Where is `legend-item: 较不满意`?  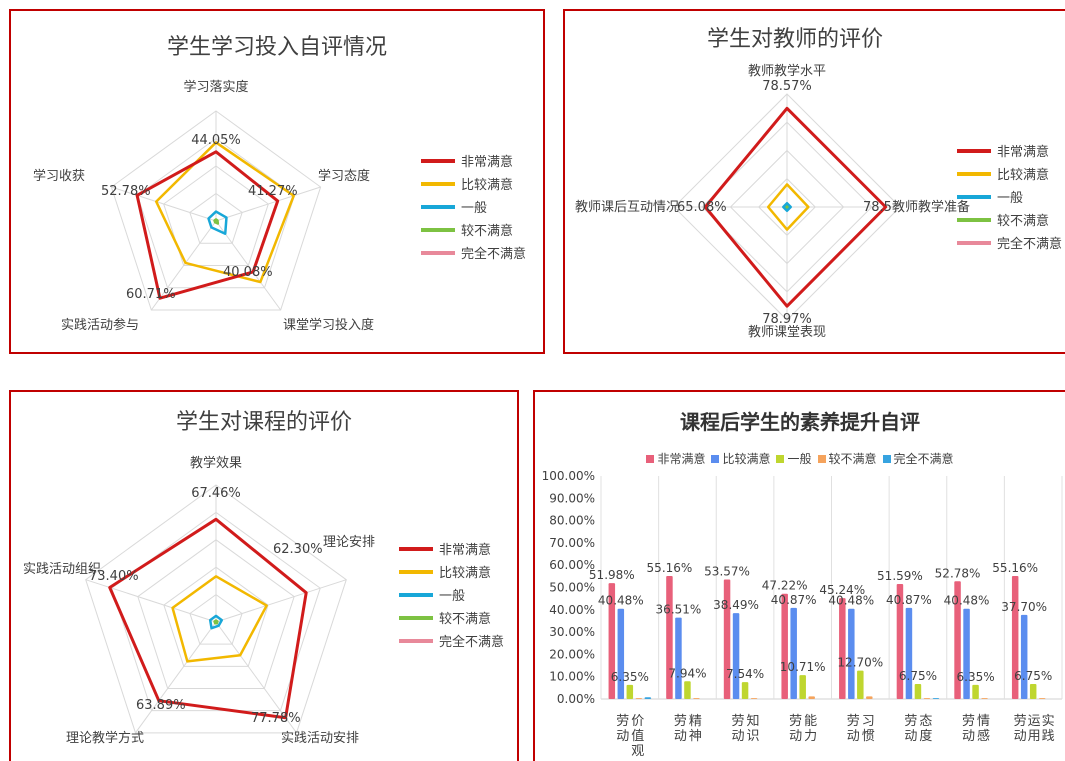
legend-item: 较不满意 is located at coordinates (473, 229).